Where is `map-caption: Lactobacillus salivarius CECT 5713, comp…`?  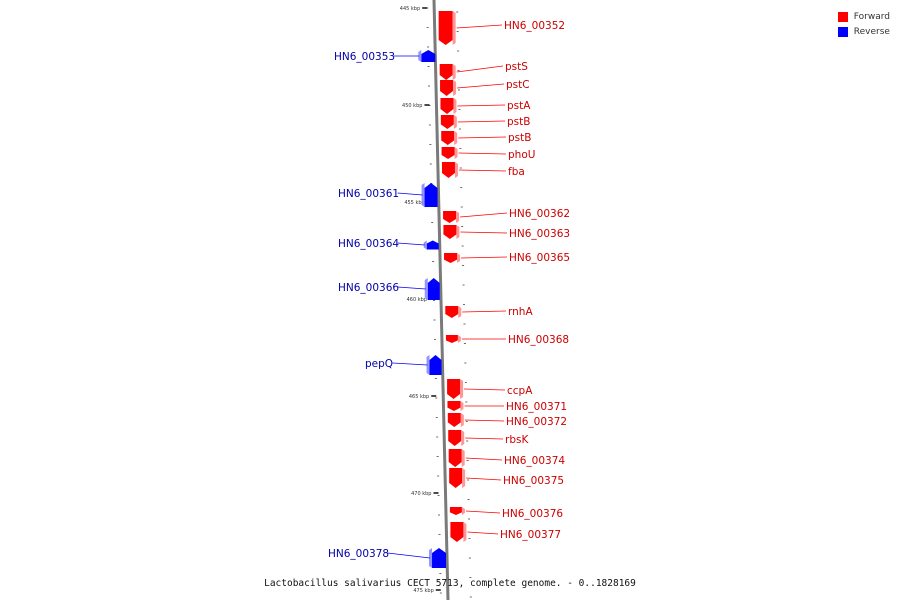 map-caption: Lactobacillus salivarius CECT 5713, comp… is located at coordinates (450, 583).